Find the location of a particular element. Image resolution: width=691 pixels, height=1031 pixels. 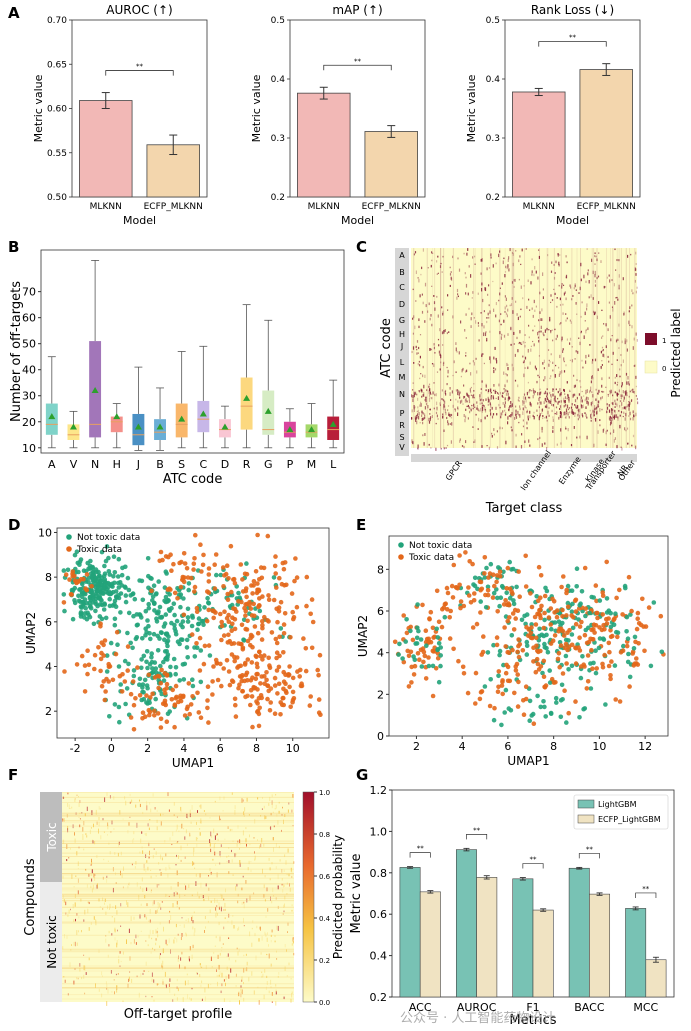

g-sig-bracket is located at coordinates (646, 895).